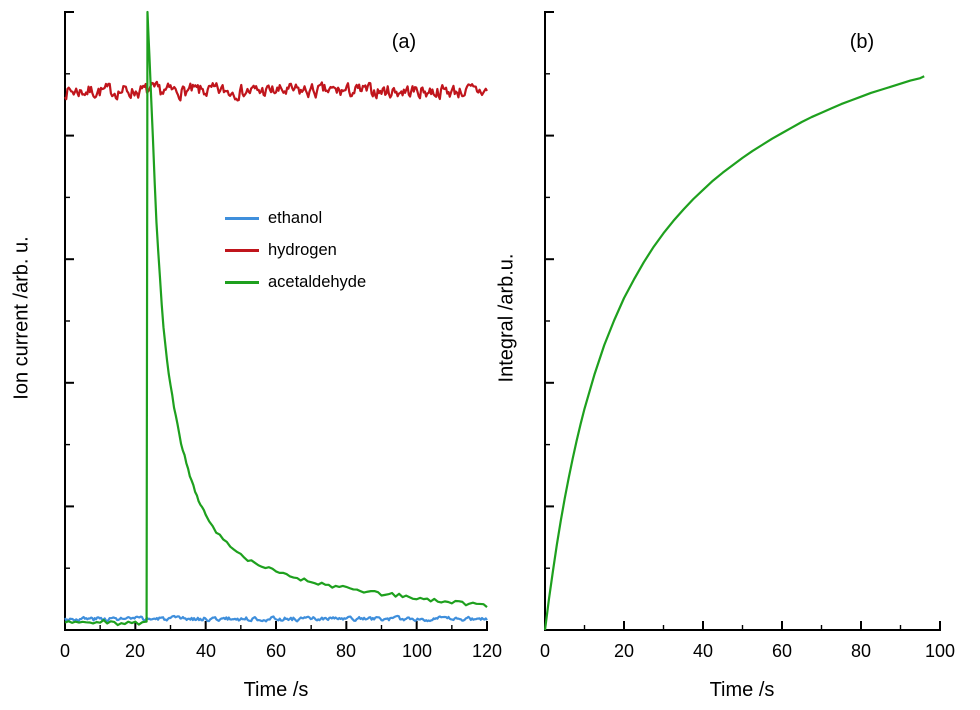 The height and width of the screenshot is (710, 980). Describe the element at coordinates (242, 250) in the screenshot. I see `legend-swatch-hydrogen` at that location.